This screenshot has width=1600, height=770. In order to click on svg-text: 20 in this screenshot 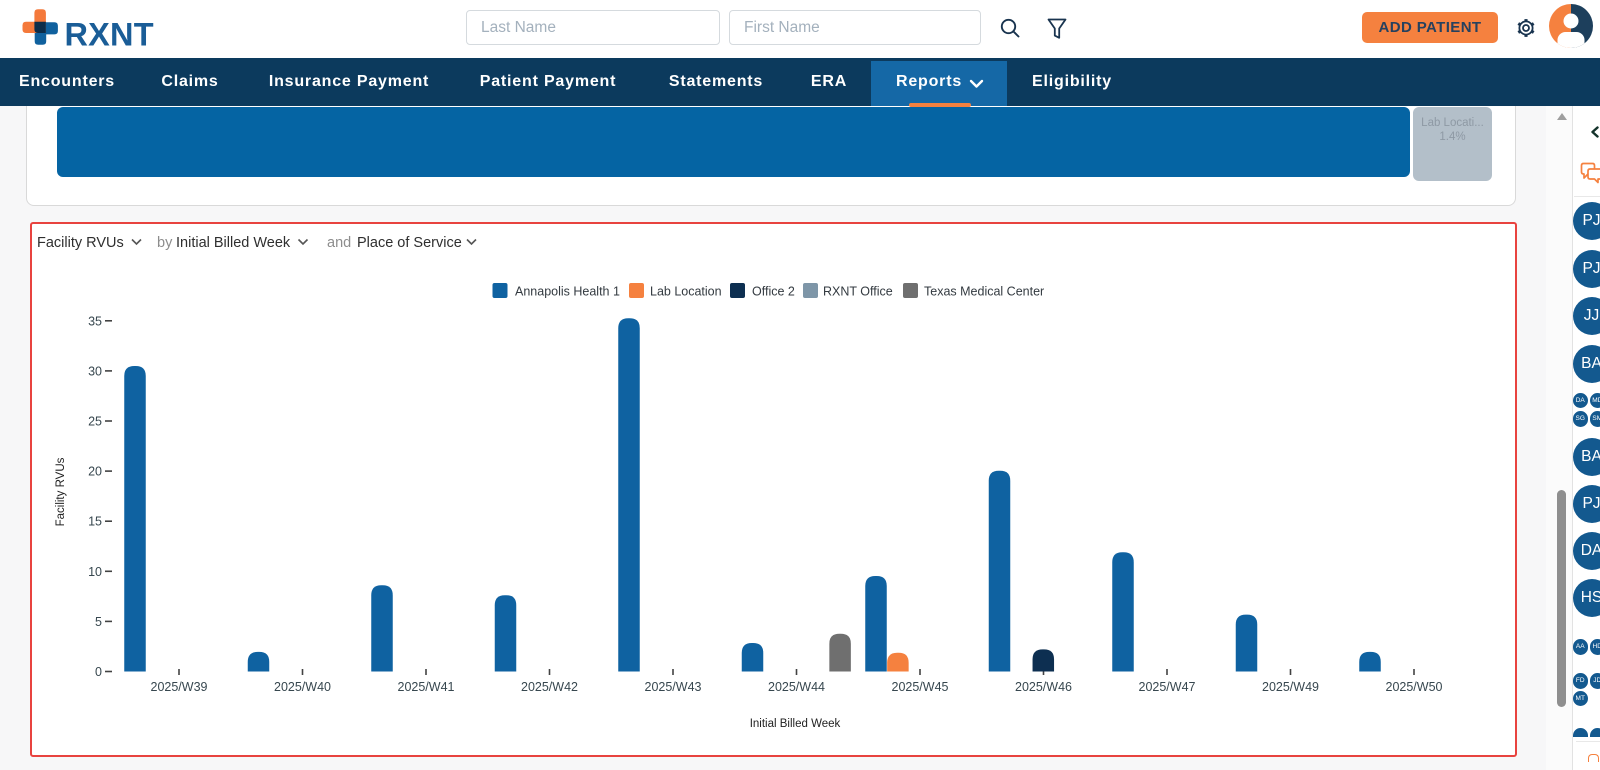, I will do `click(95, 472)`.